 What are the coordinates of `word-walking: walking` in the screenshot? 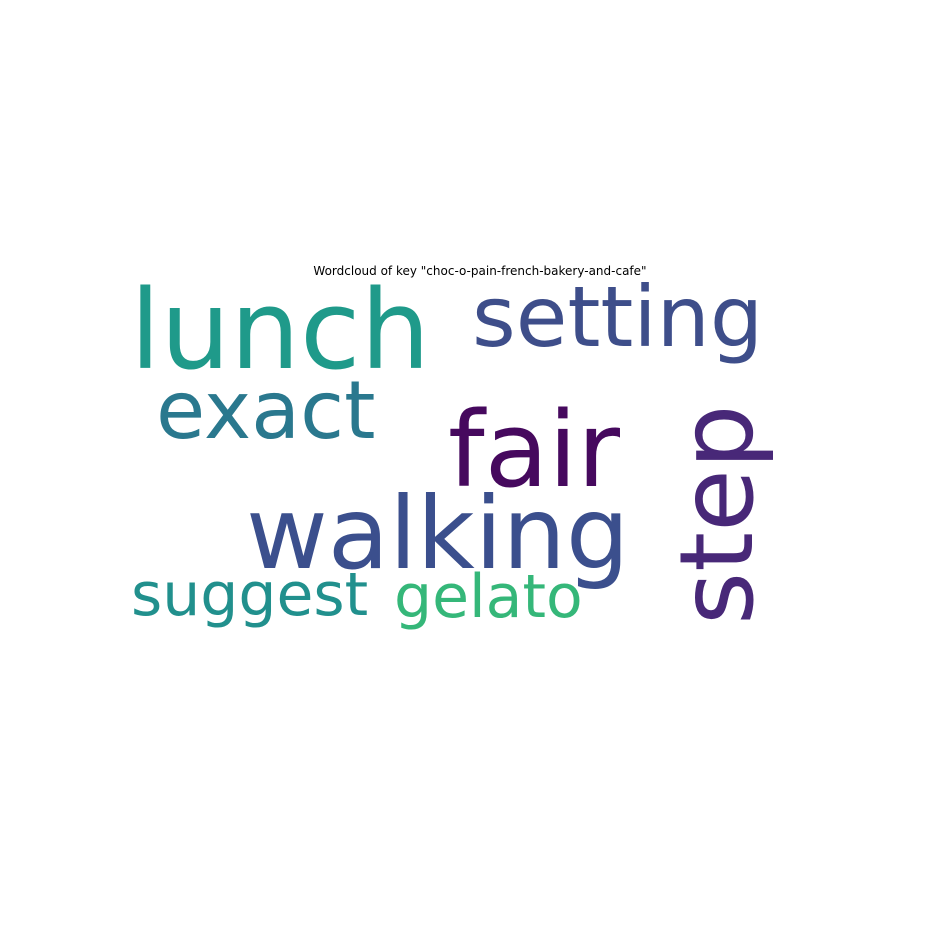 It's located at (437, 533).